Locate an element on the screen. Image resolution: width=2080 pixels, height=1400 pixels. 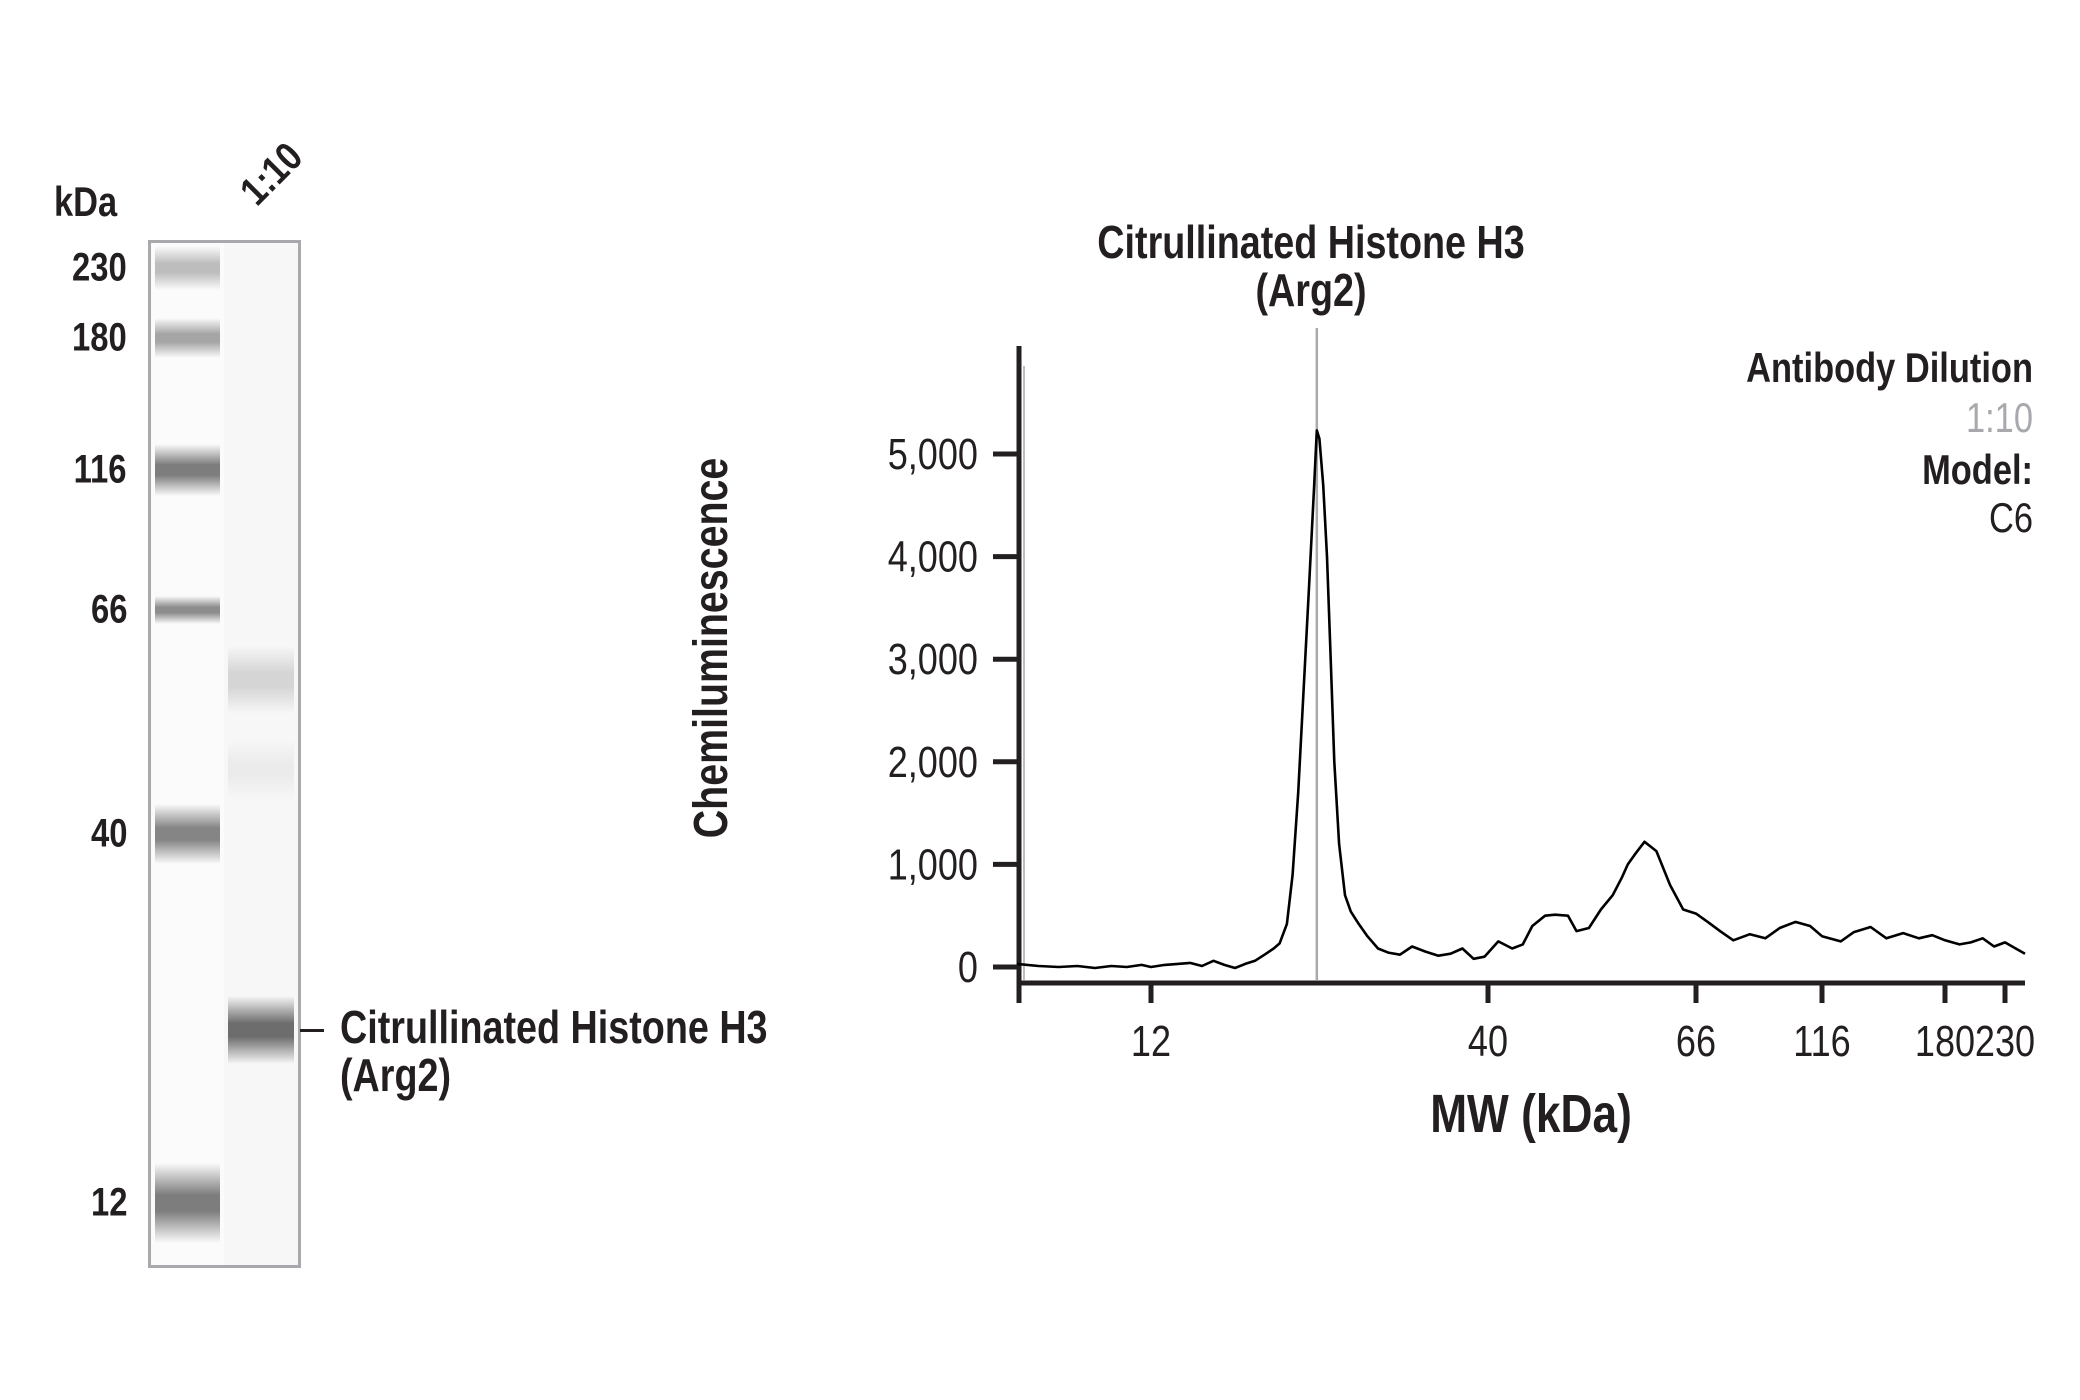
y-axis-ticks: 0 1,000 2,000 3,000 4,000 5,000 is located at coordinates (953, 711).